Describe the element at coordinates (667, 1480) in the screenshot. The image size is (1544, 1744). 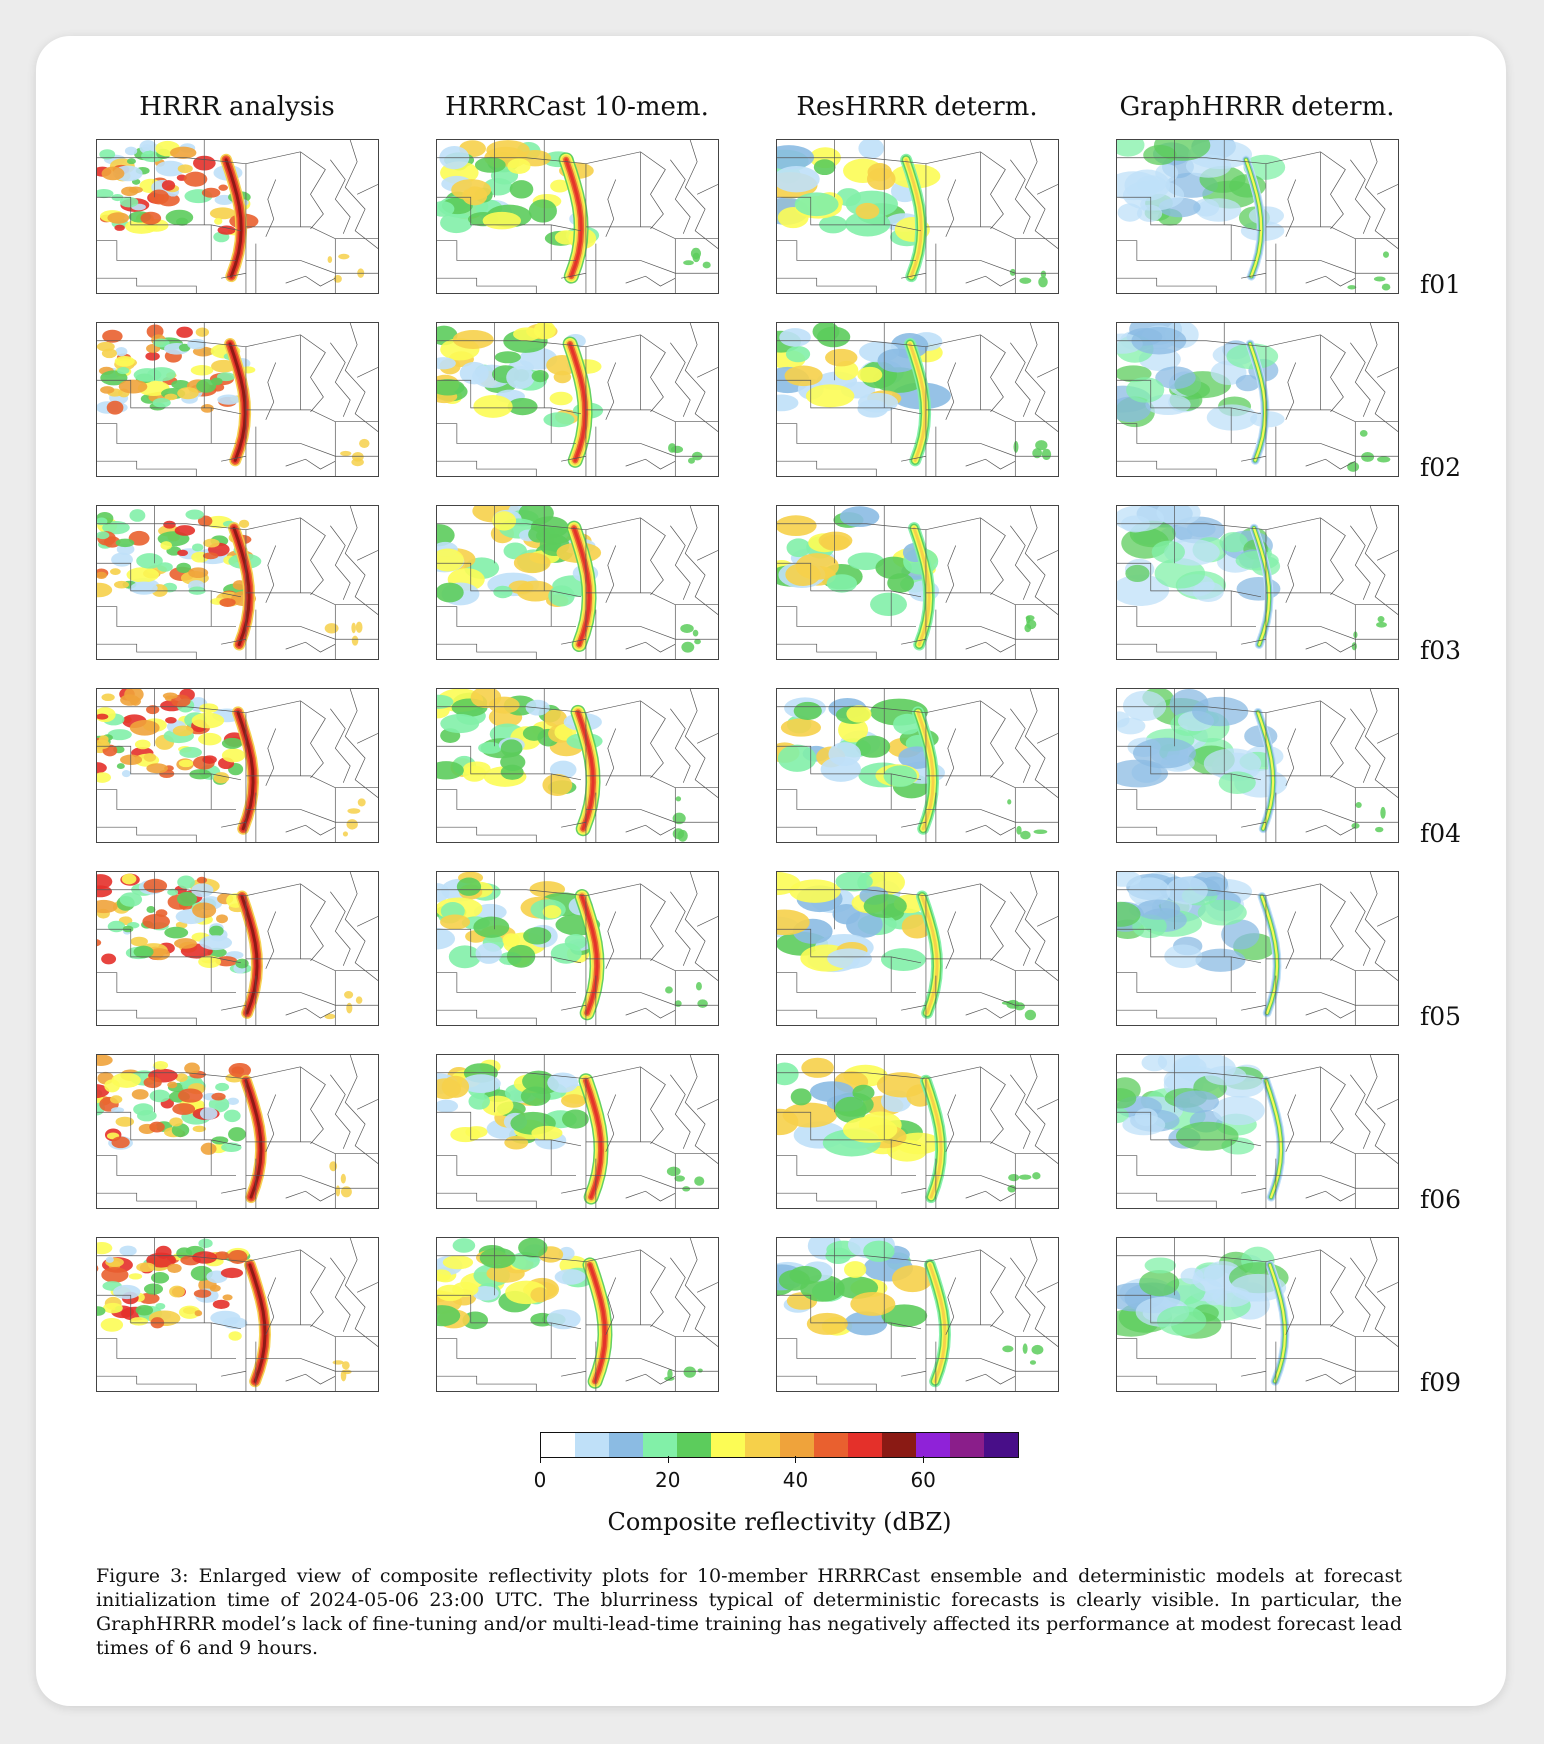
I see `colorbar-tick-label: 20` at that location.